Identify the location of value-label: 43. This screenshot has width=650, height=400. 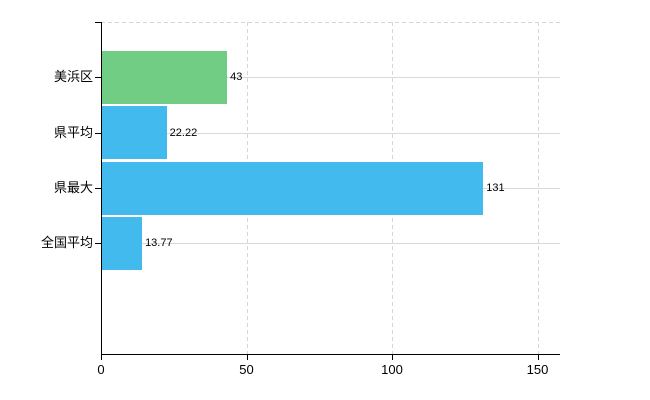
(236, 77).